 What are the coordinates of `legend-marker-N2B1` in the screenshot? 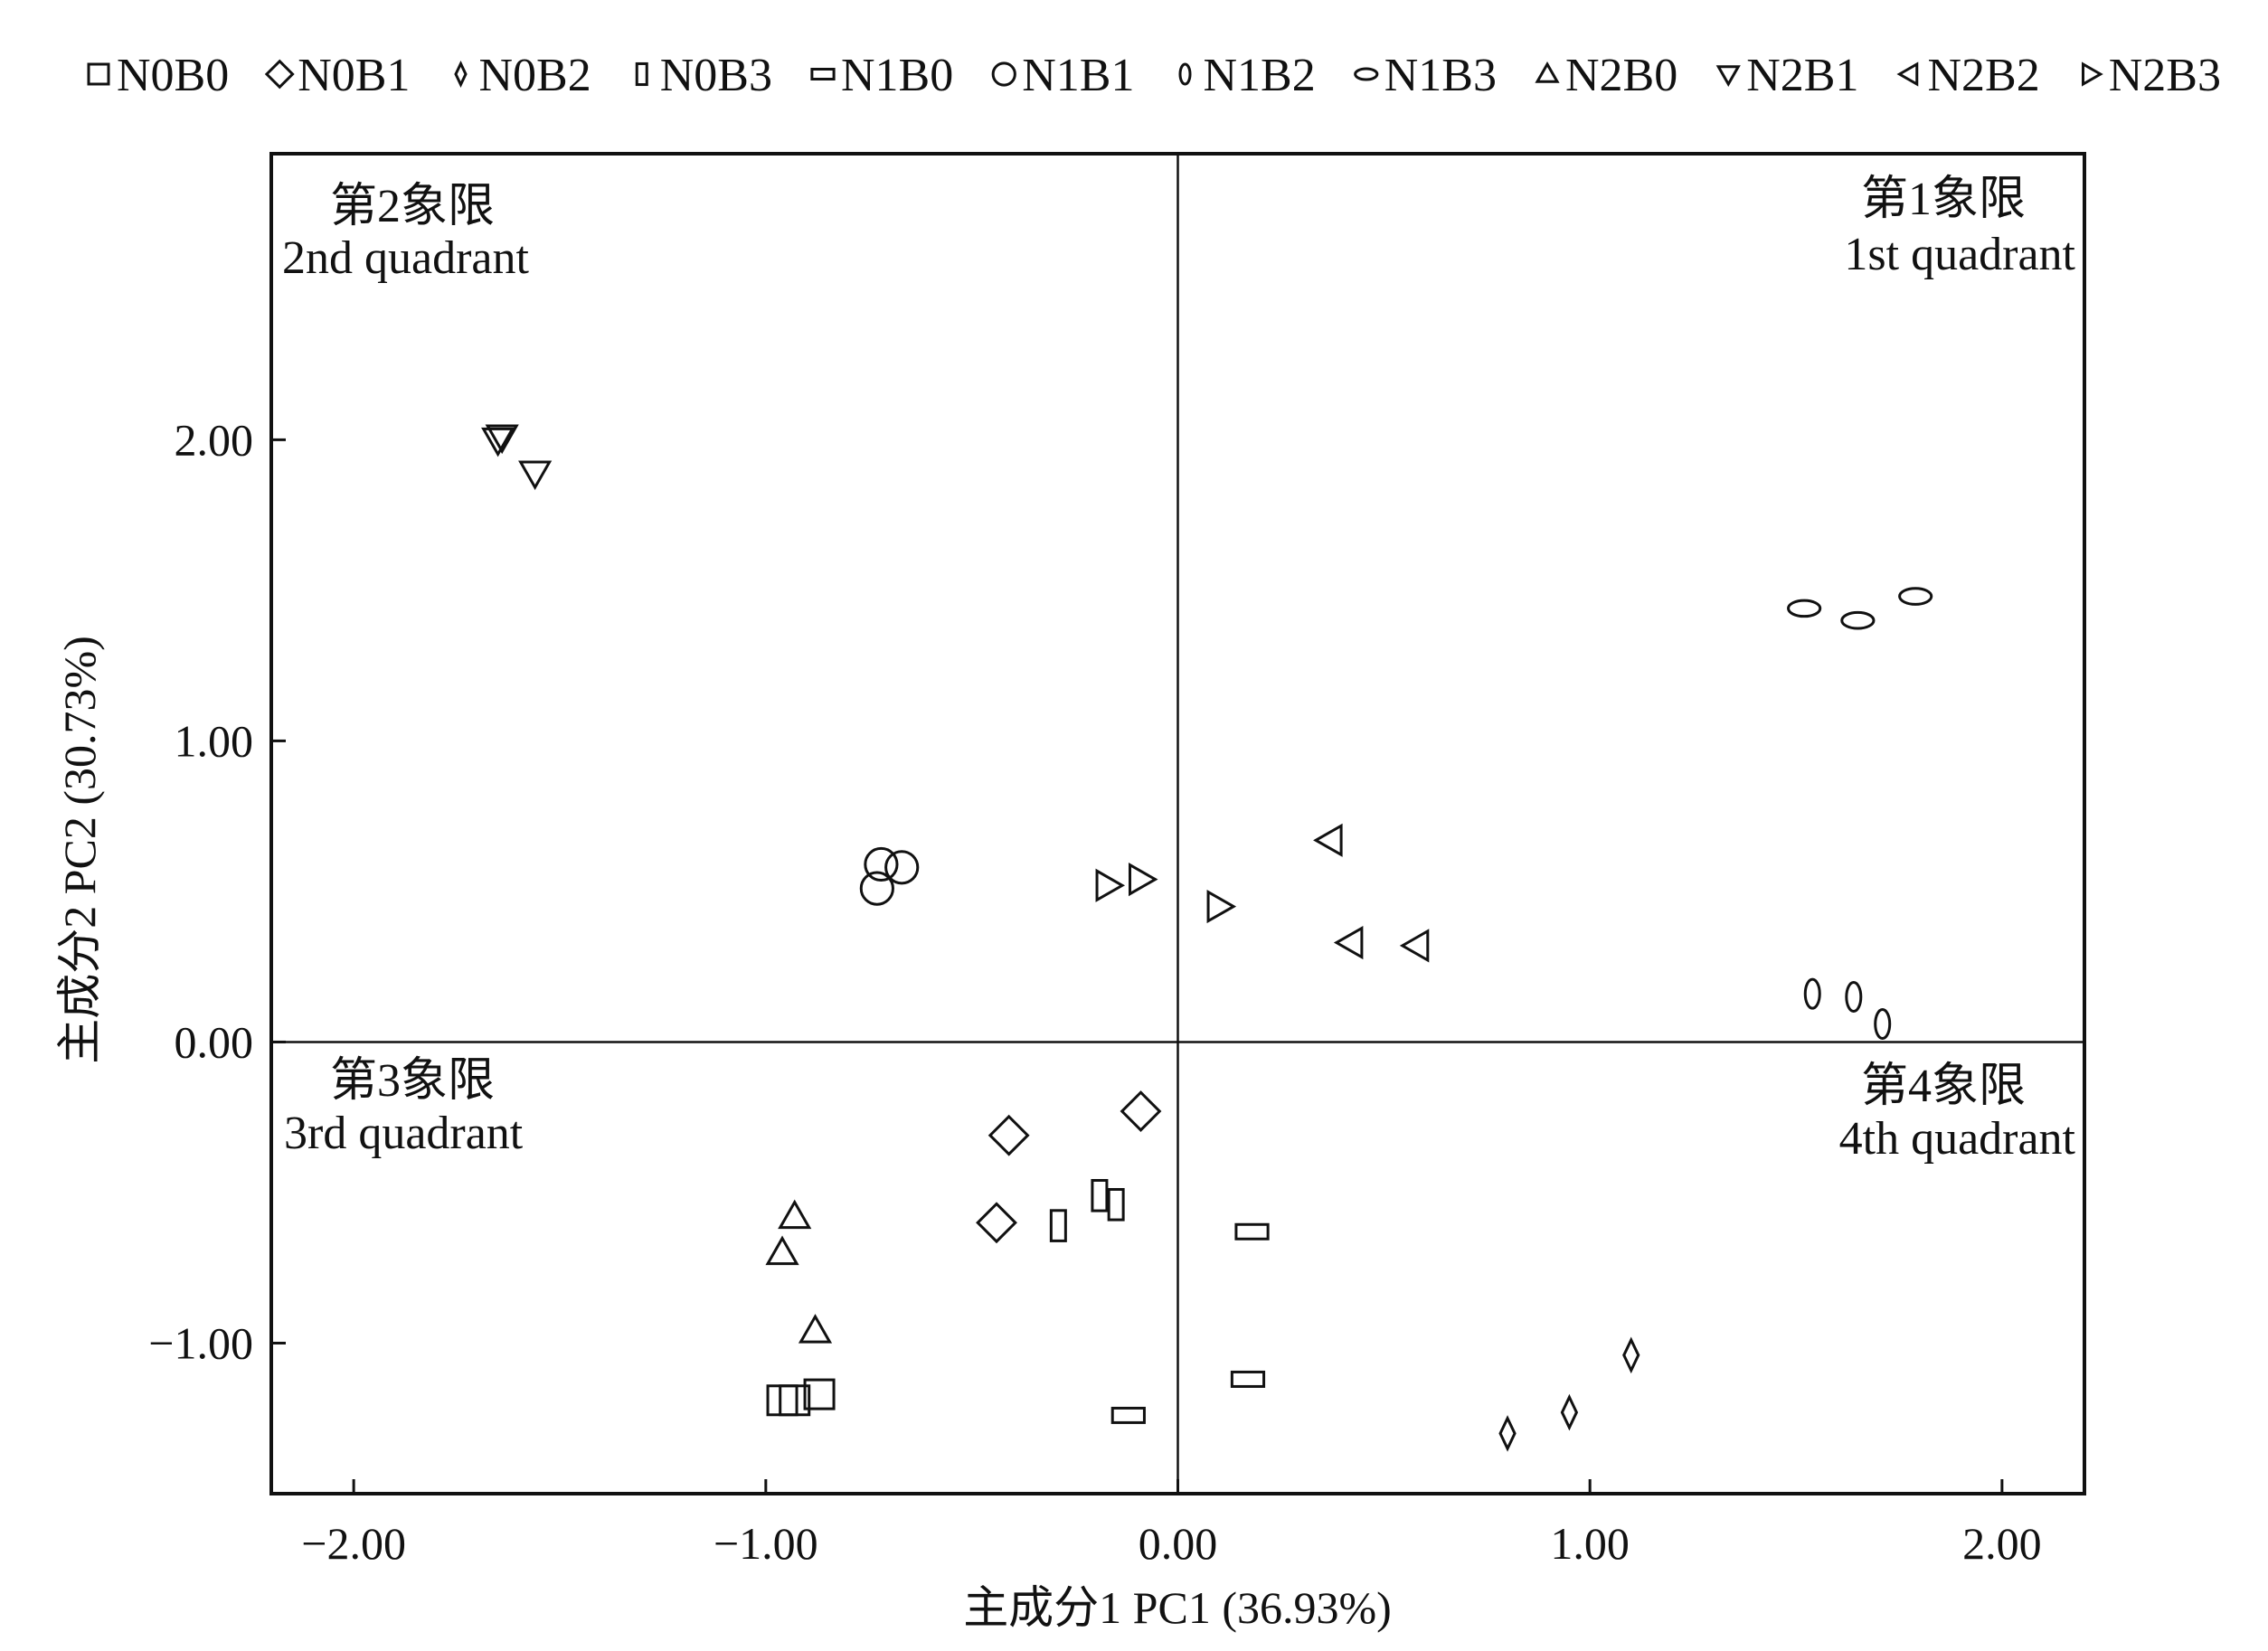 It's located at (1728, 77).